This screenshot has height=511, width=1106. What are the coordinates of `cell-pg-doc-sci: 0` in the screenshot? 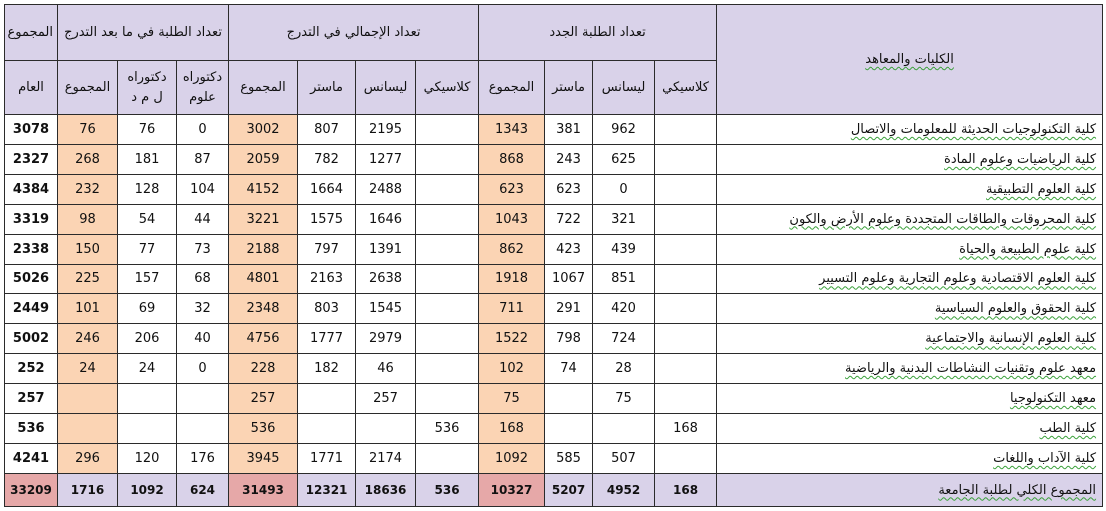 It's located at (203, 369).